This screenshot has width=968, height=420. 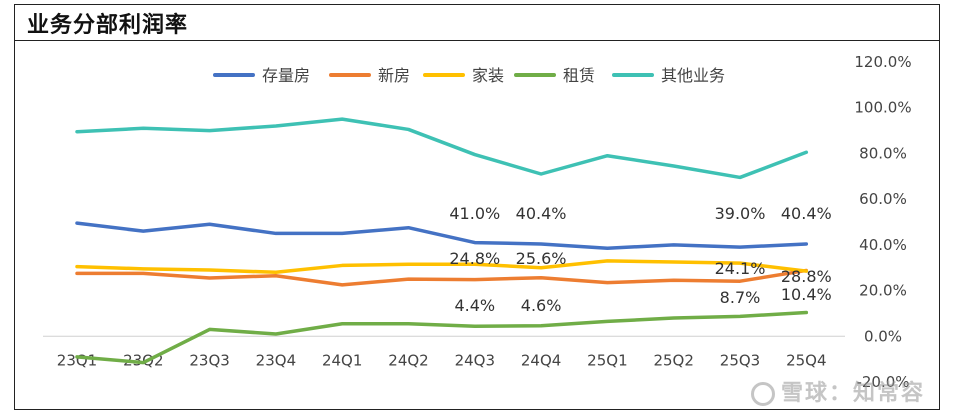 I want to click on x-tick-label: 24Q3, so click(x=475, y=360).